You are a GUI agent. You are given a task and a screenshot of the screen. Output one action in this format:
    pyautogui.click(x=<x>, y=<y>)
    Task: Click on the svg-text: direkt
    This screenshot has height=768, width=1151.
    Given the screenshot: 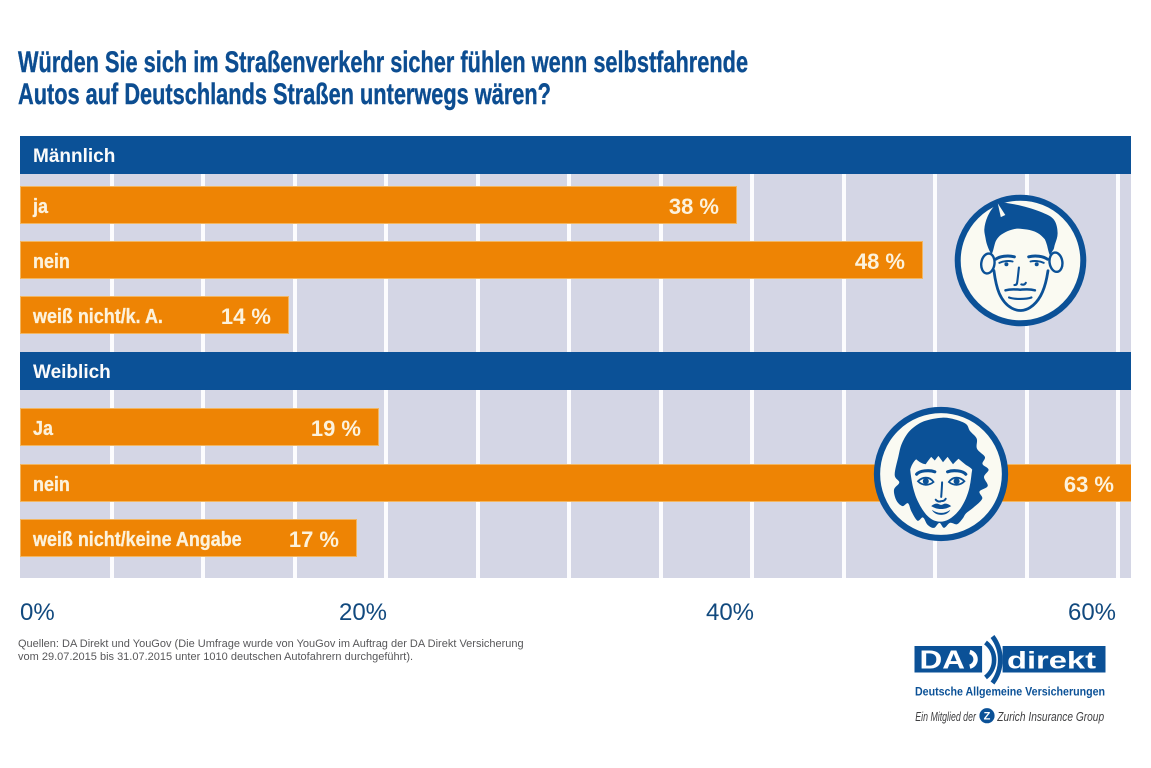 What is the action you would take?
    pyautogui.click(x=1051, y=660)
    